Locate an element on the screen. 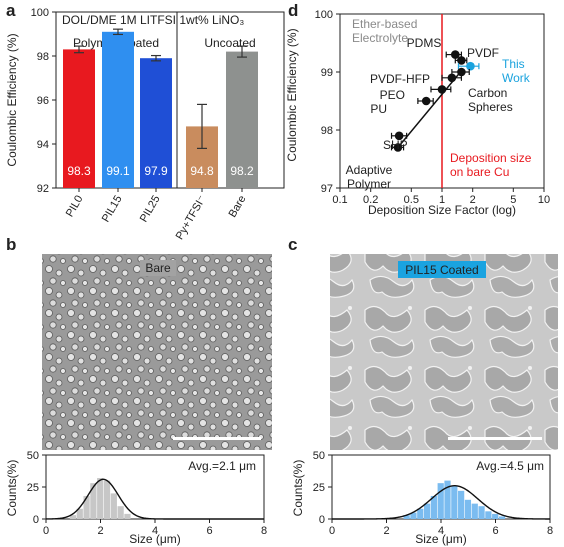 The height and width of the screenshot is (547, 564). d-note-line1: Ether-based is located at coordinates (384, 24).